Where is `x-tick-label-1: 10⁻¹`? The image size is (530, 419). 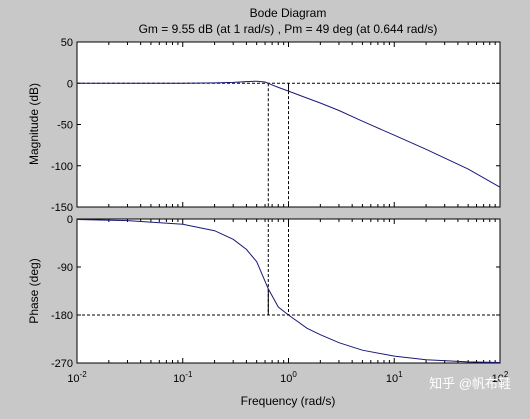
x-tick-label-1: 10⁻¹ is located at coordinates (183, 377).